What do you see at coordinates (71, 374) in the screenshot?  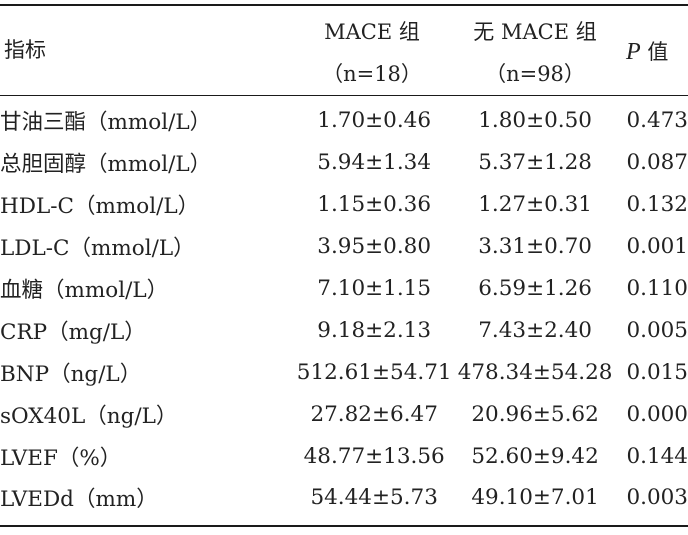 I see `cell-indicator: BNP（ng/L）` at bounding box center [71, 374].